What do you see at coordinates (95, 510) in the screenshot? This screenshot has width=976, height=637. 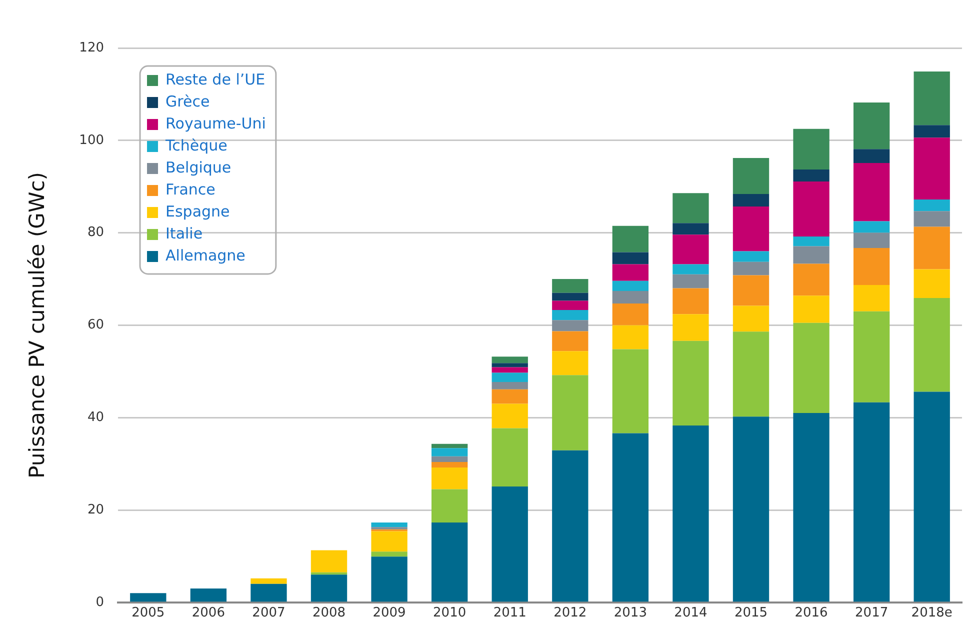 I see `y-tick-label: 20` at bounding box center [95, 510].